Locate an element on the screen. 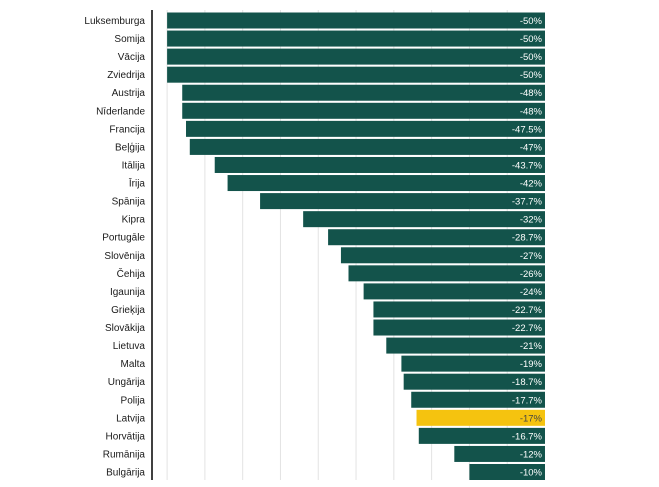 This screenshot has height=487, width=659. category-label-6: Francija is located at coordinates (127, 129).